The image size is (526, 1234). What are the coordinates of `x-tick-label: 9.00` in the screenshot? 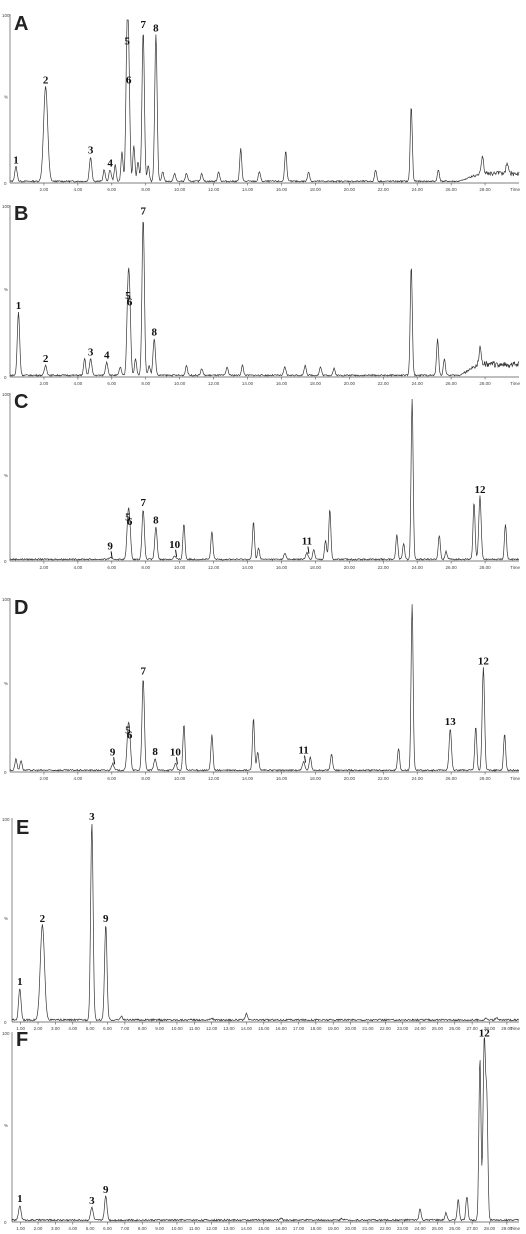 It's located at (159, 1228).